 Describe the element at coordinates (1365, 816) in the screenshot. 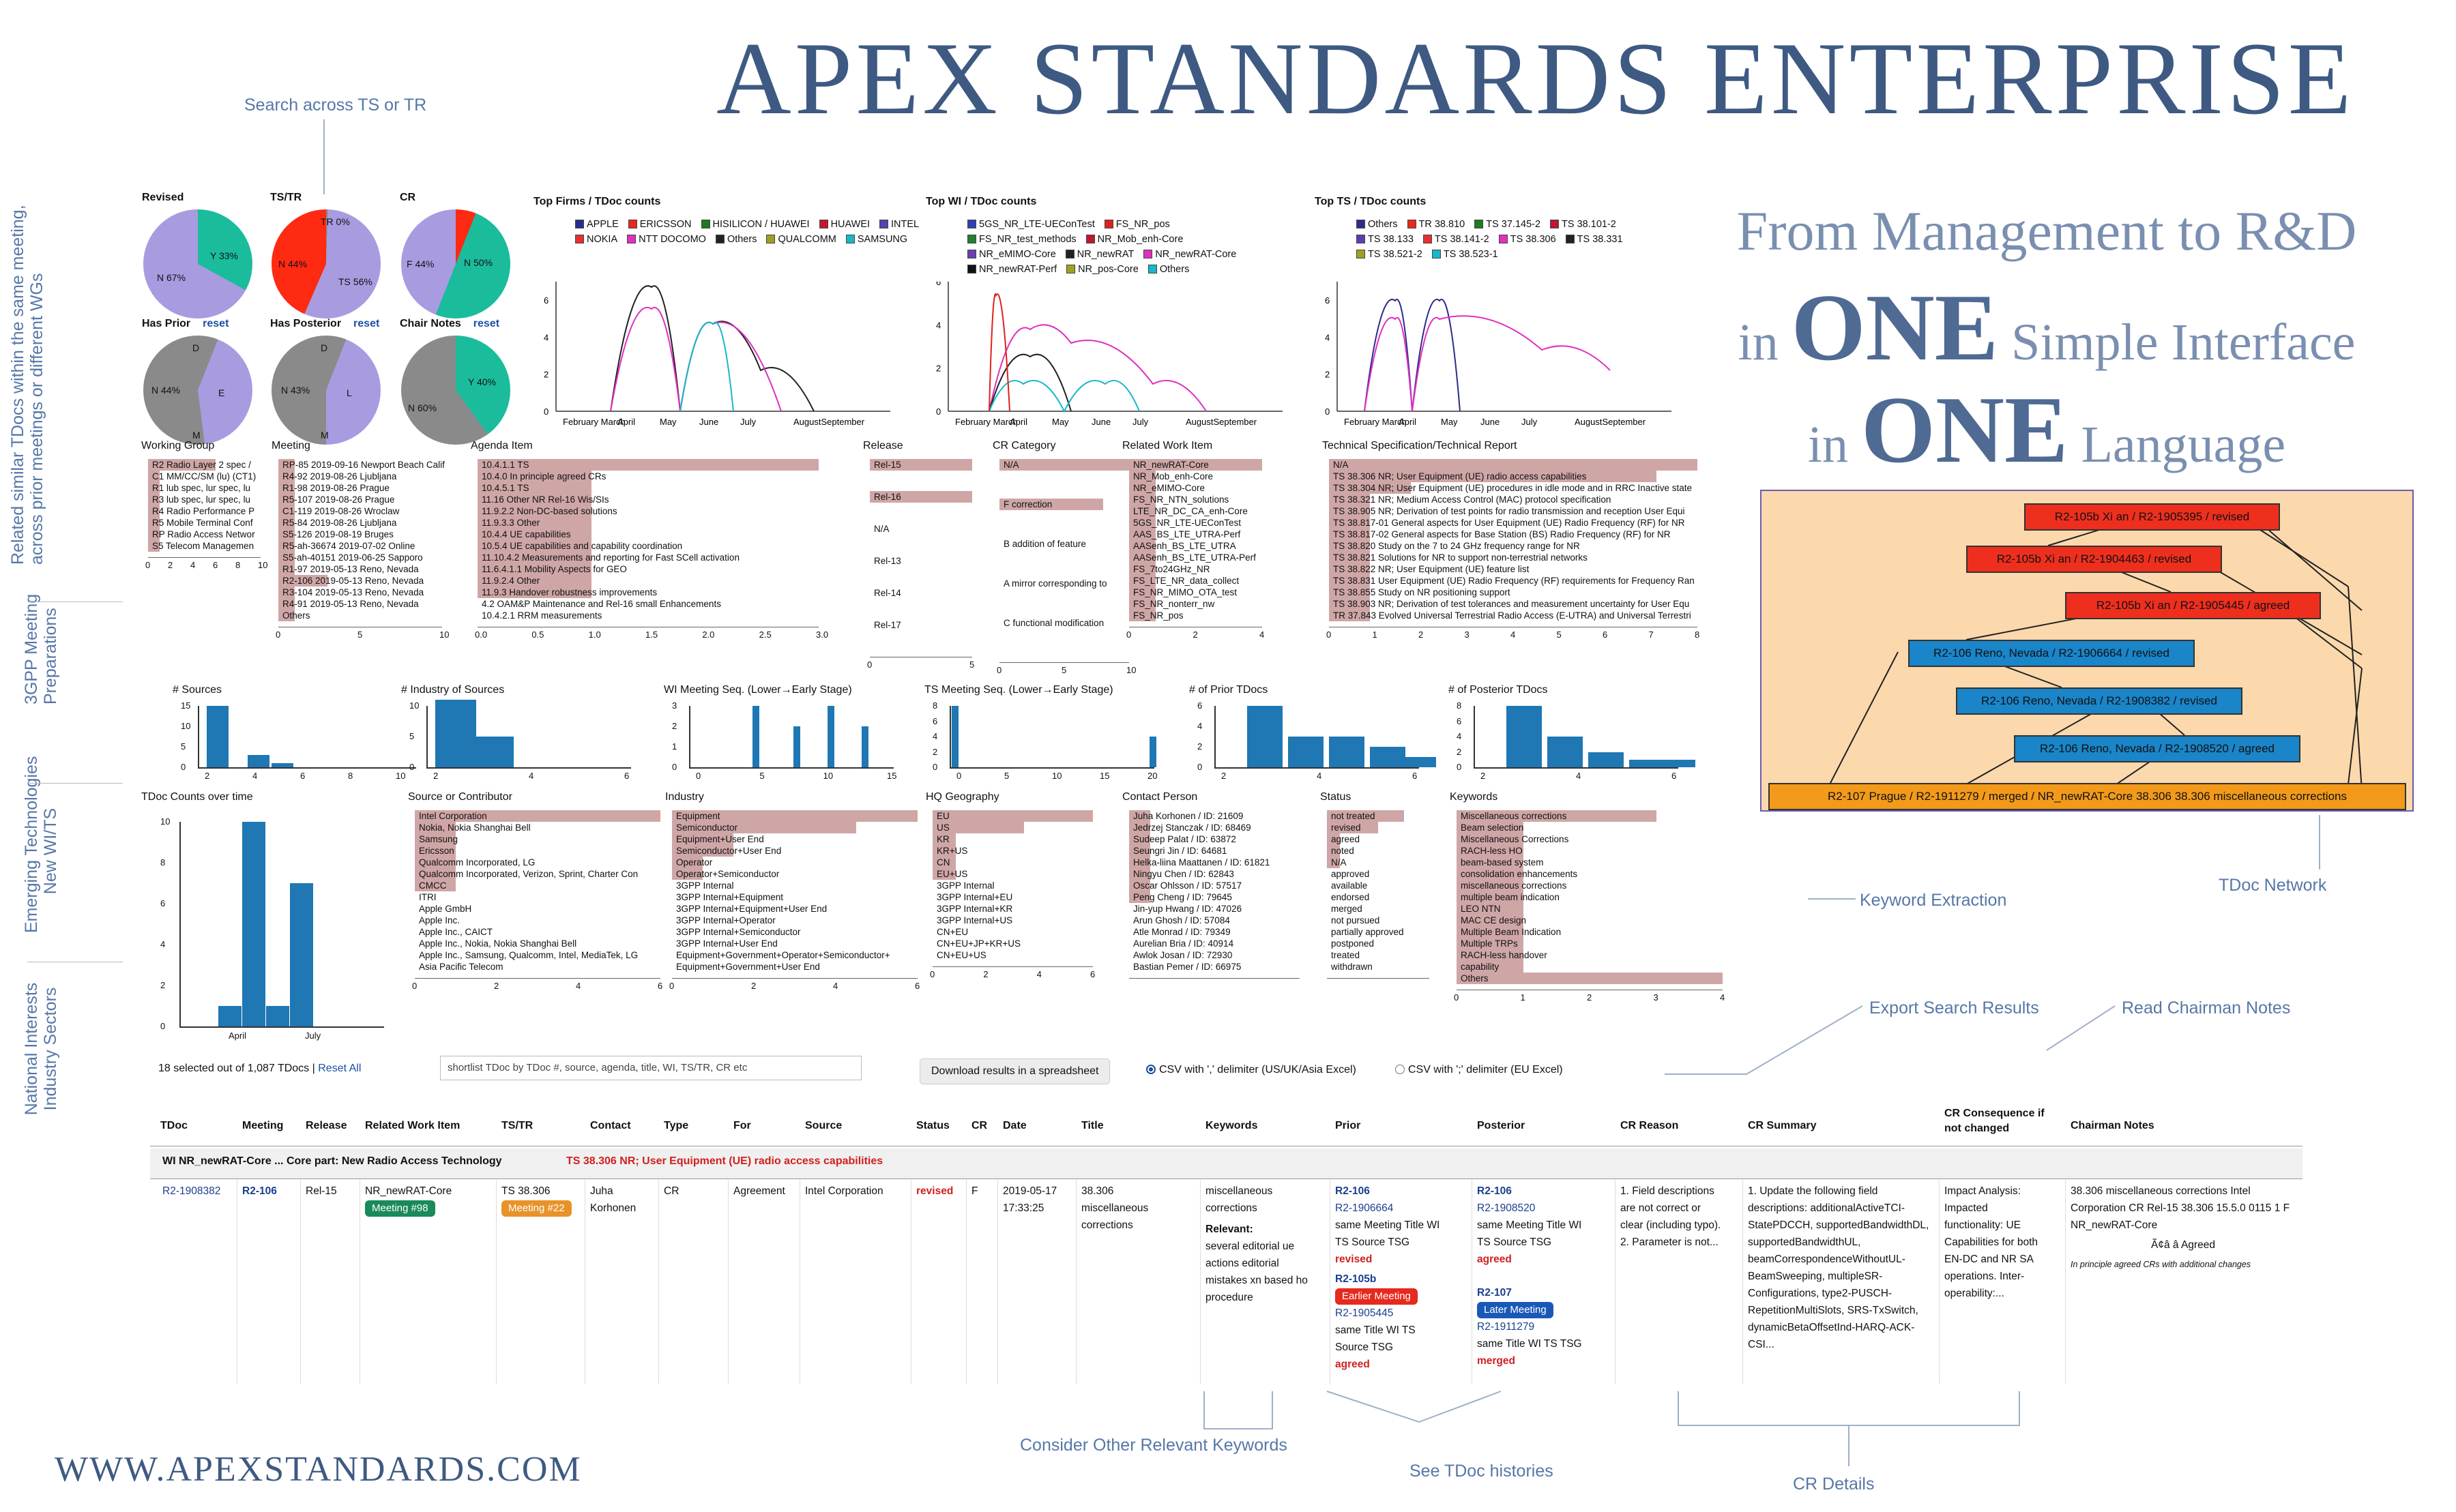

I see `row-bar: not treated` at that location.